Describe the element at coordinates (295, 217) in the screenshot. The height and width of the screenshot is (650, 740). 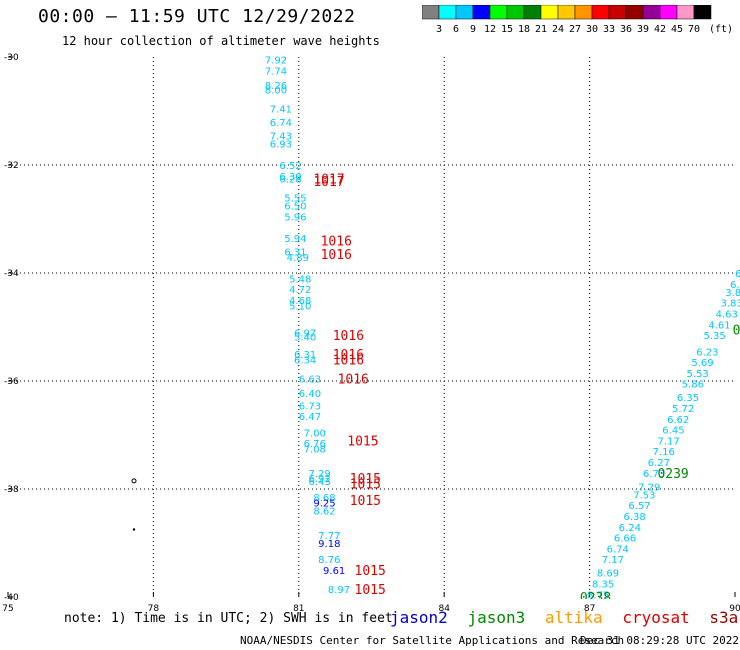
I see `wave-height-label: 5.96` at that location.